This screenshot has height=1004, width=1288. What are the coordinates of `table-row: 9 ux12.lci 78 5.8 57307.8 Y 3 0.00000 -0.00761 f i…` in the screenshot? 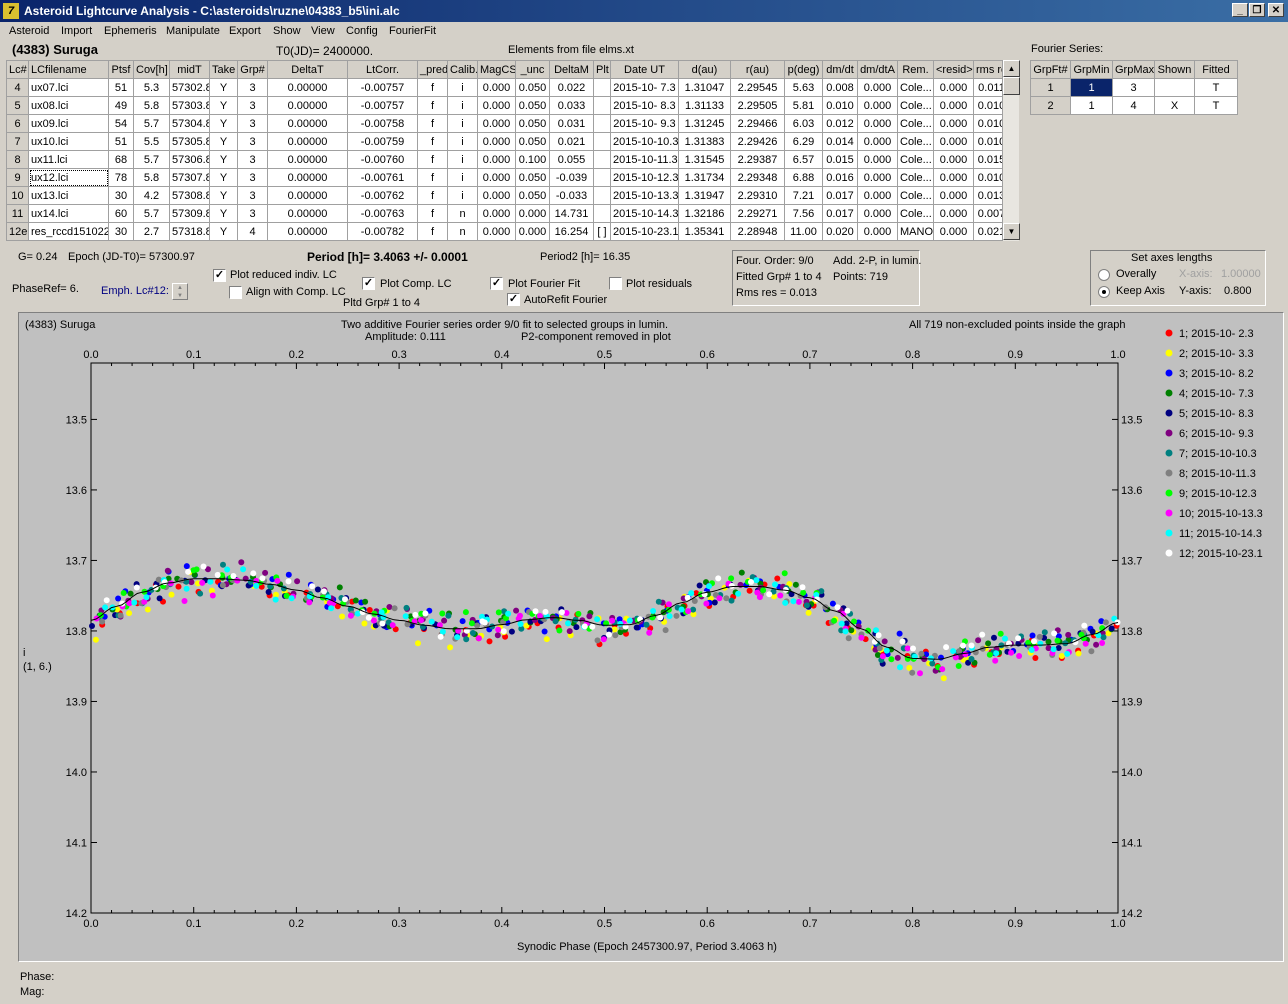 It's located at (508, 177).